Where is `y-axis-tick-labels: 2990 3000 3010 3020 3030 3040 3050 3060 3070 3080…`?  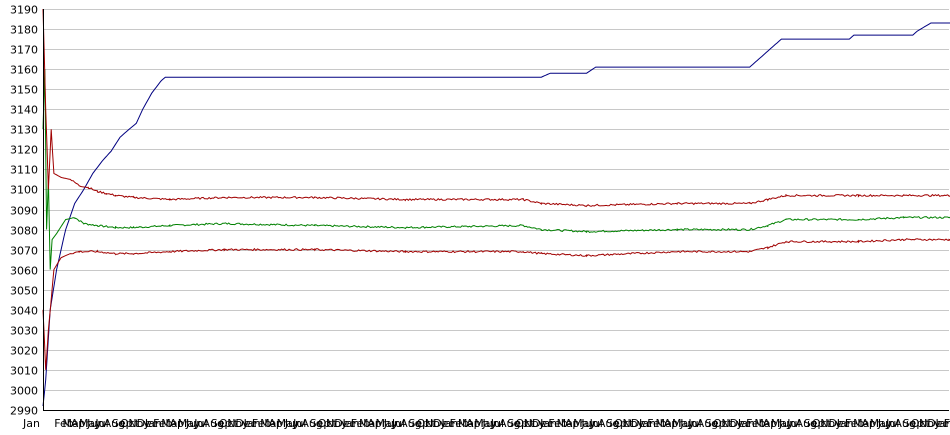
y-axis-tick-labels: 2990 3000 3010 3020 3030 3040 3050 3060 3070 3080… is located at coordinates (24, 211).